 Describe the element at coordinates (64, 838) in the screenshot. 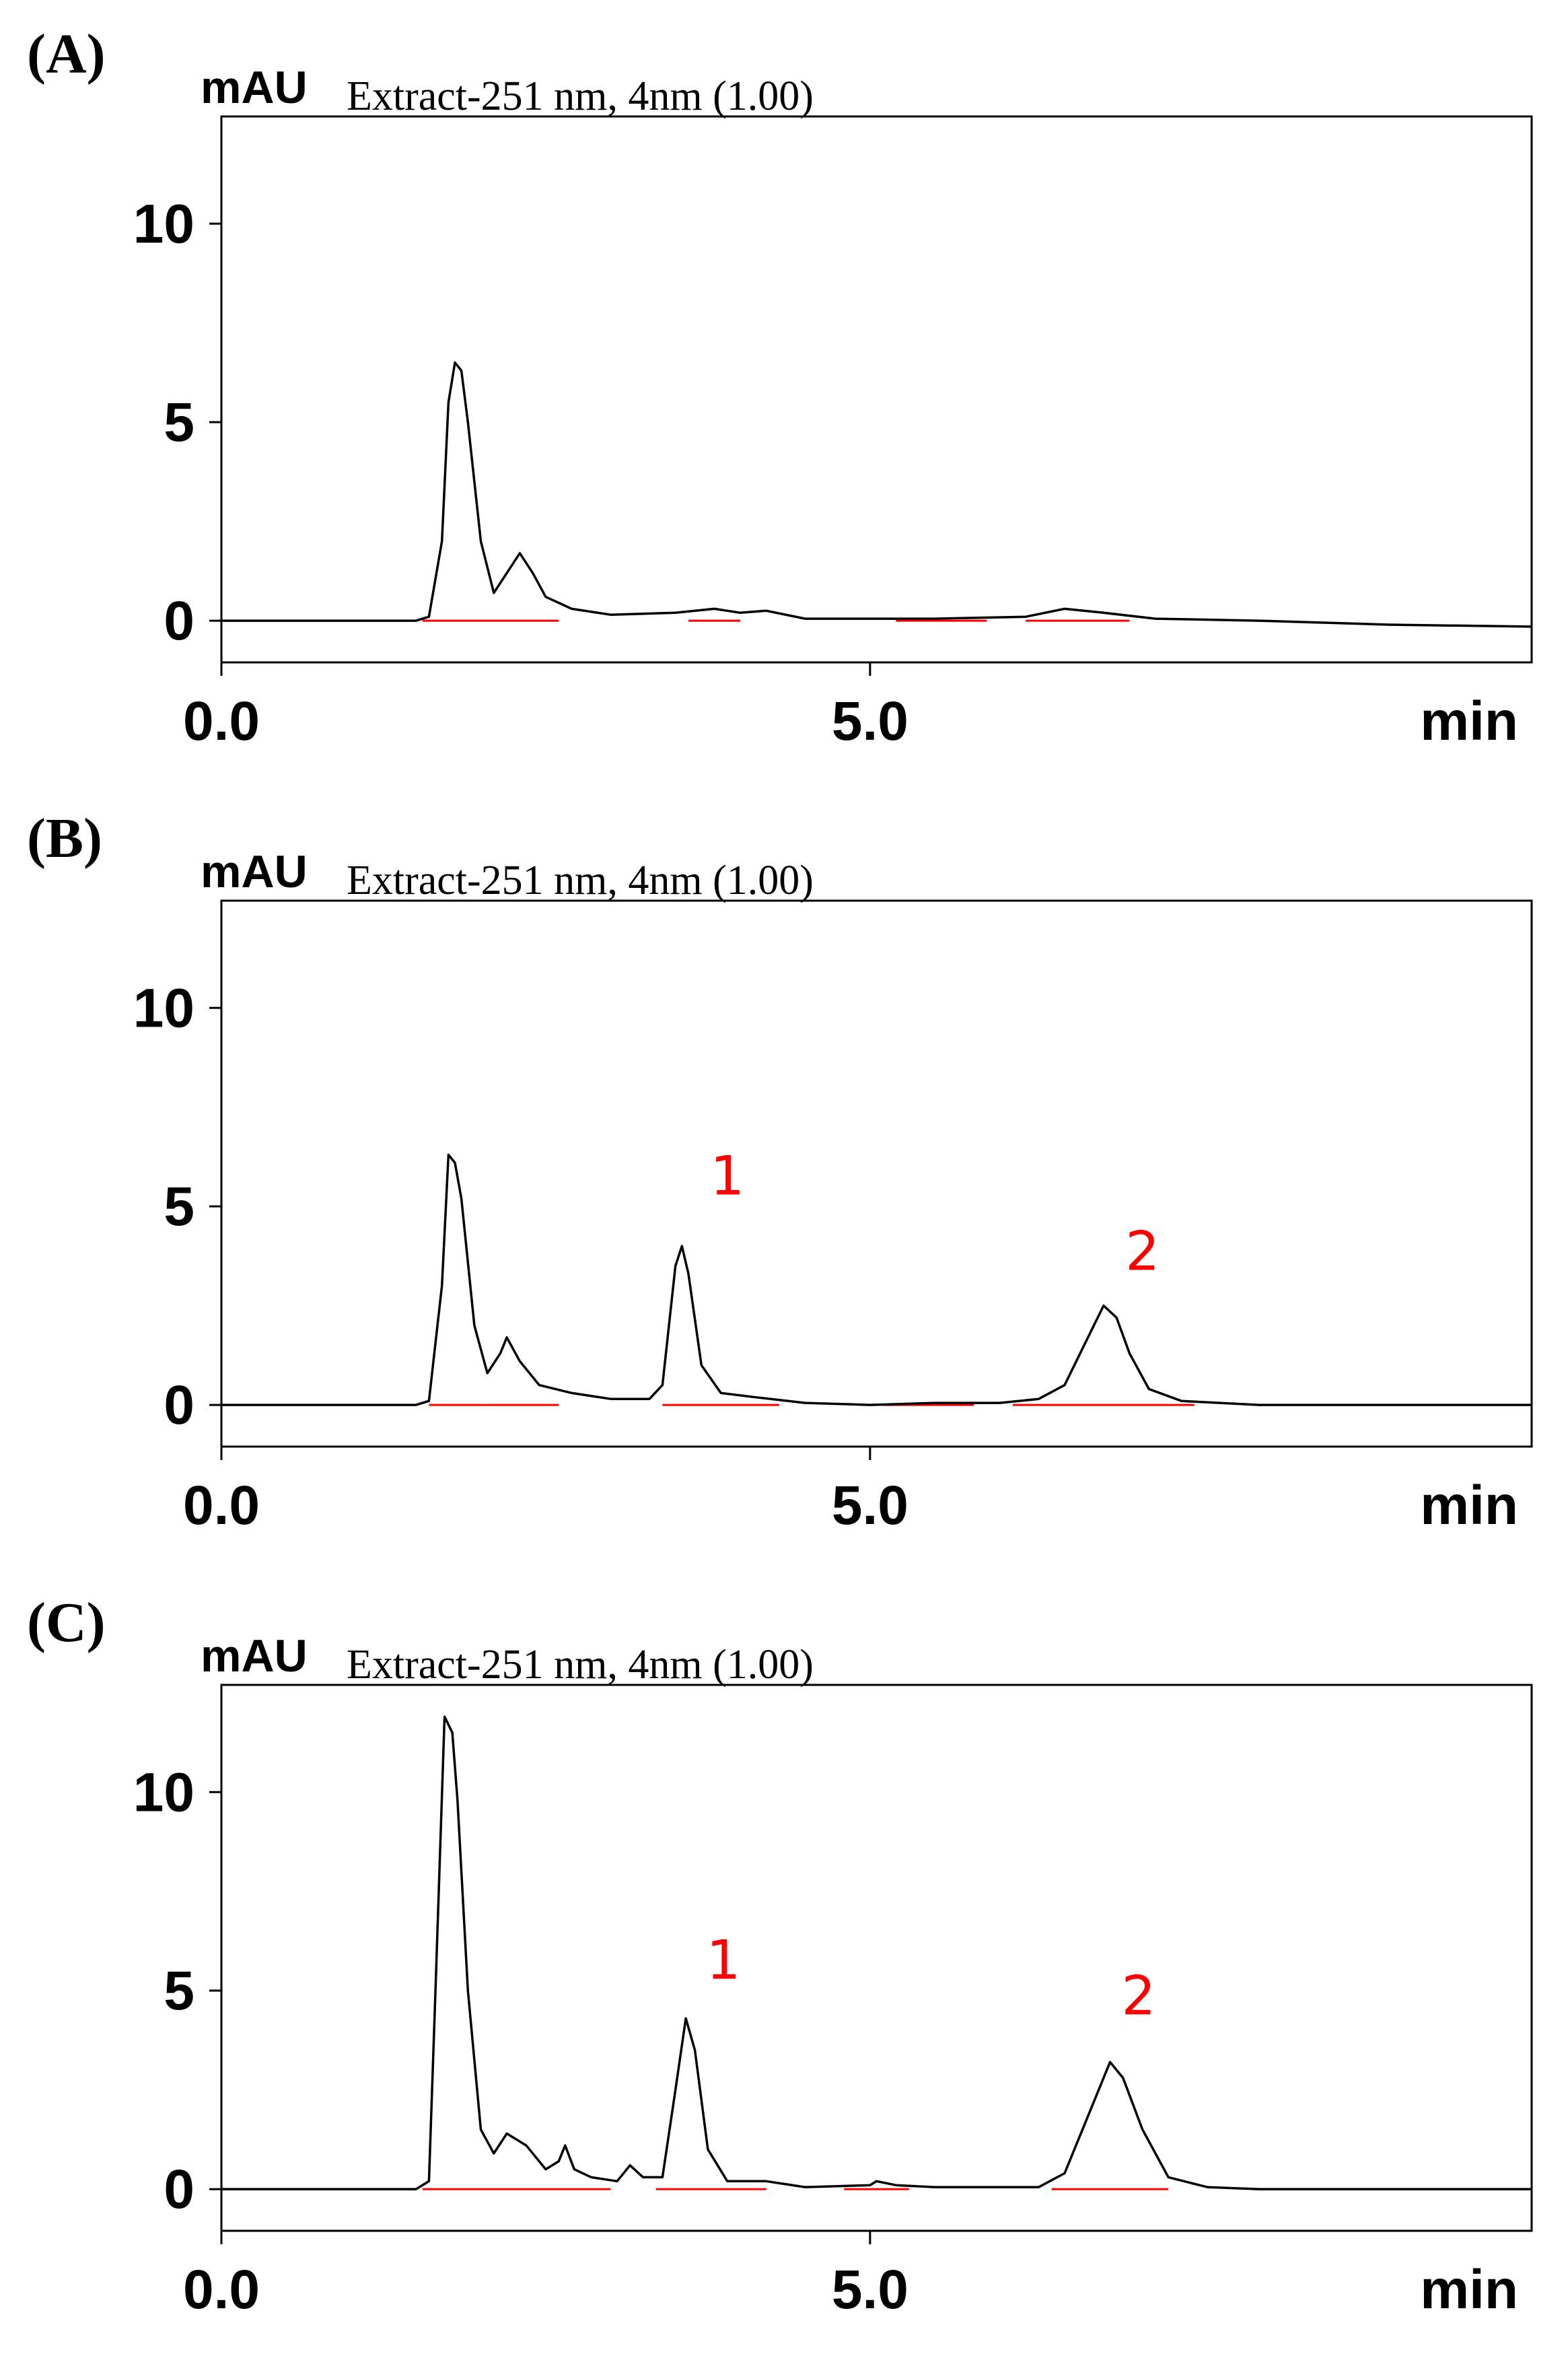

I see `panel-label: (B)` at that location.